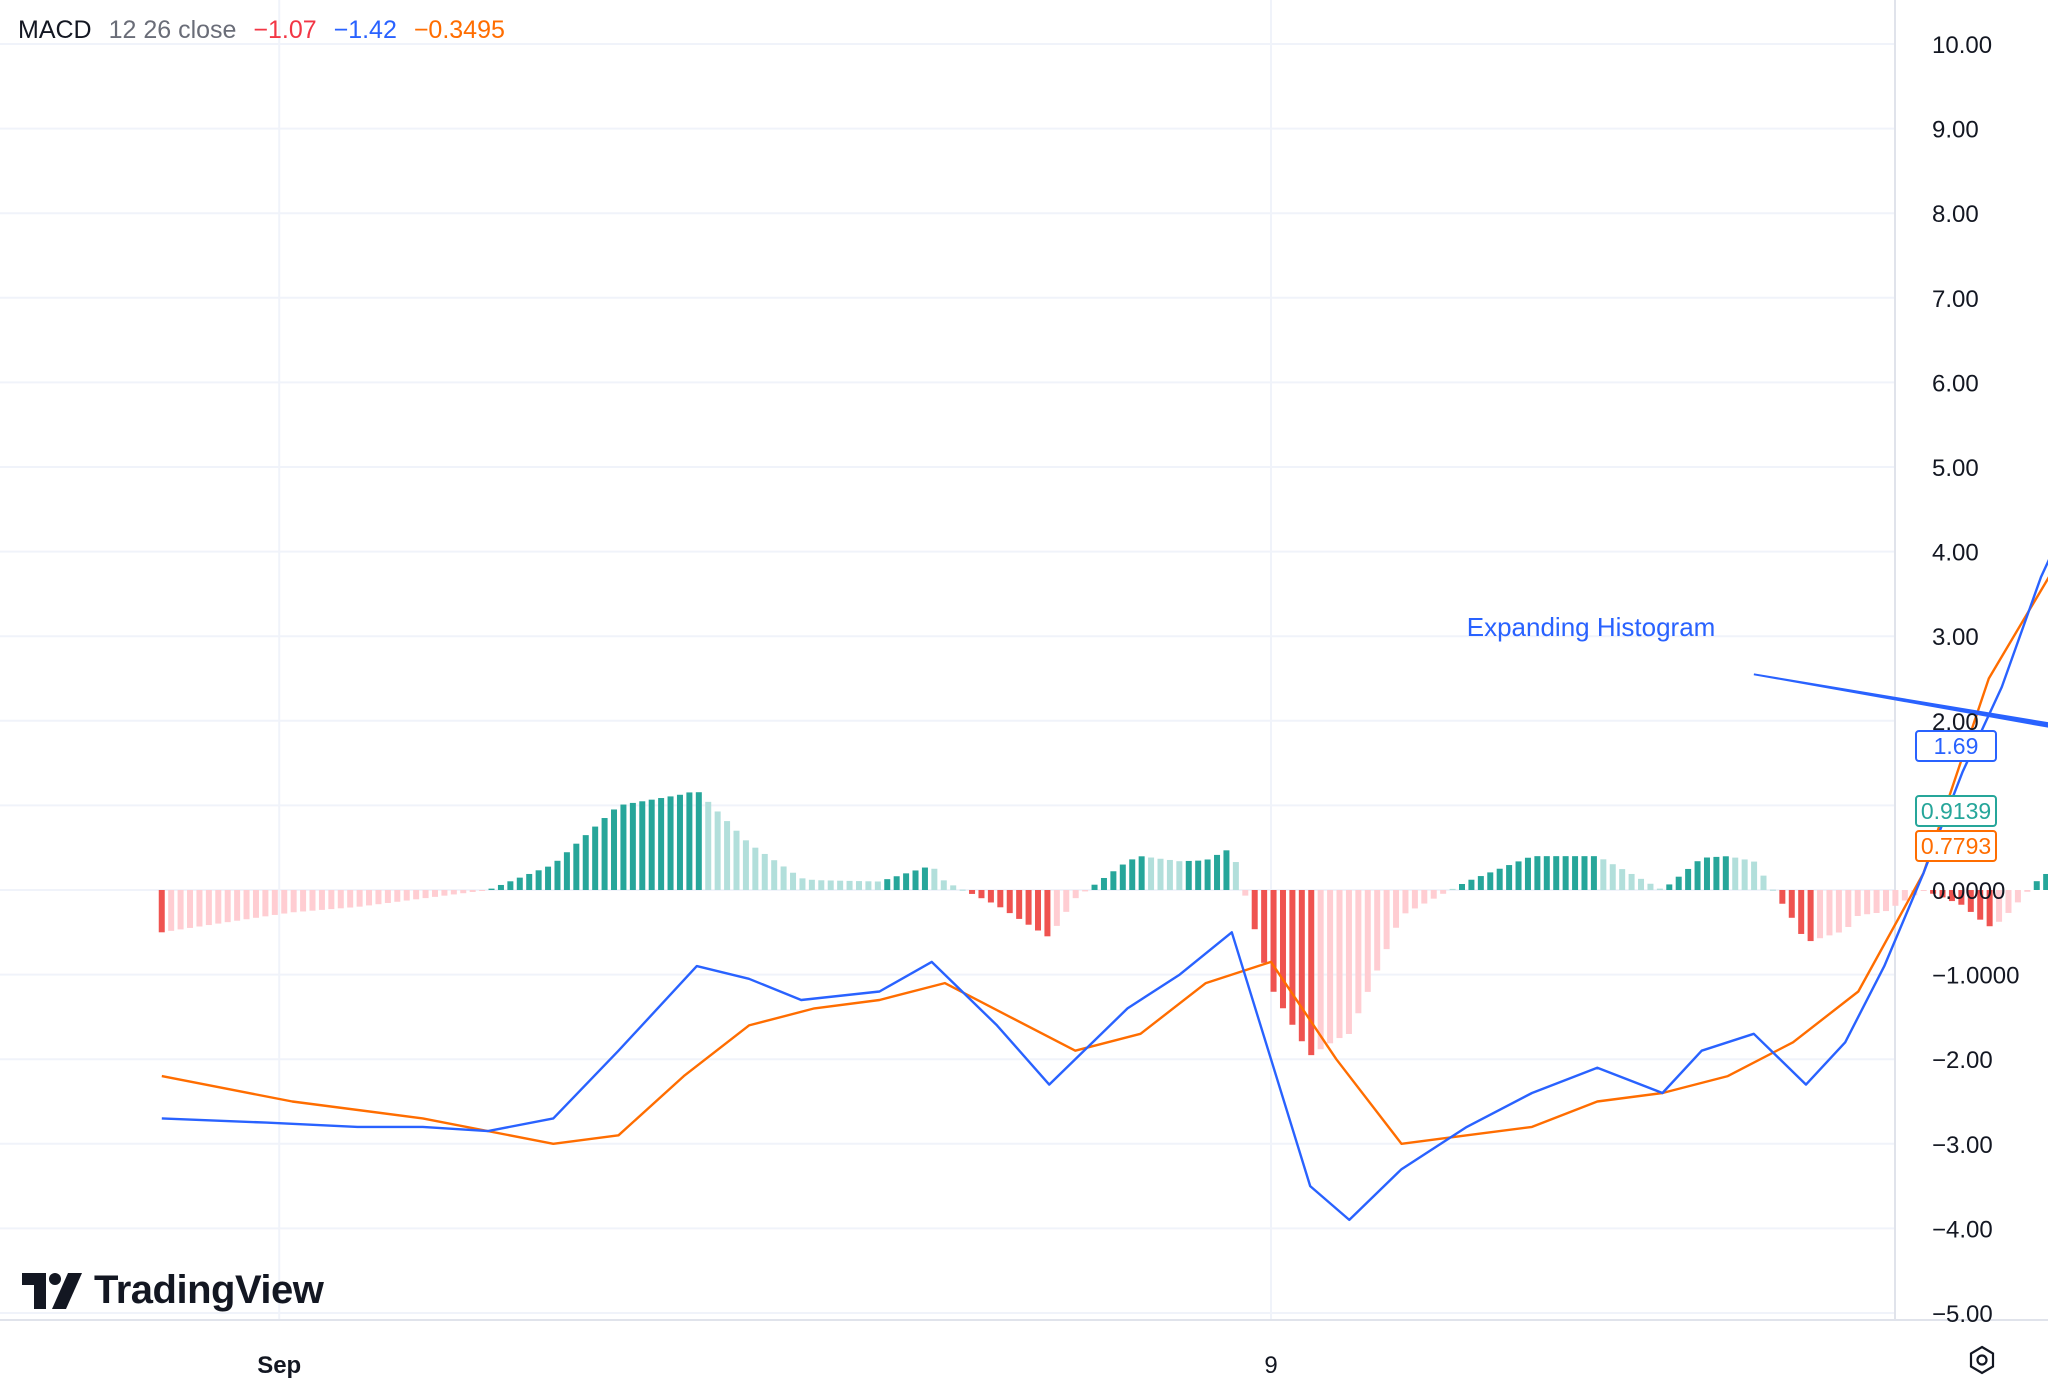 This screenshot has width=2048, height=1387. Describe the element at coordinates (1955, 383) in the screenshot. I see `y-tick-label: 6.00` at that location.